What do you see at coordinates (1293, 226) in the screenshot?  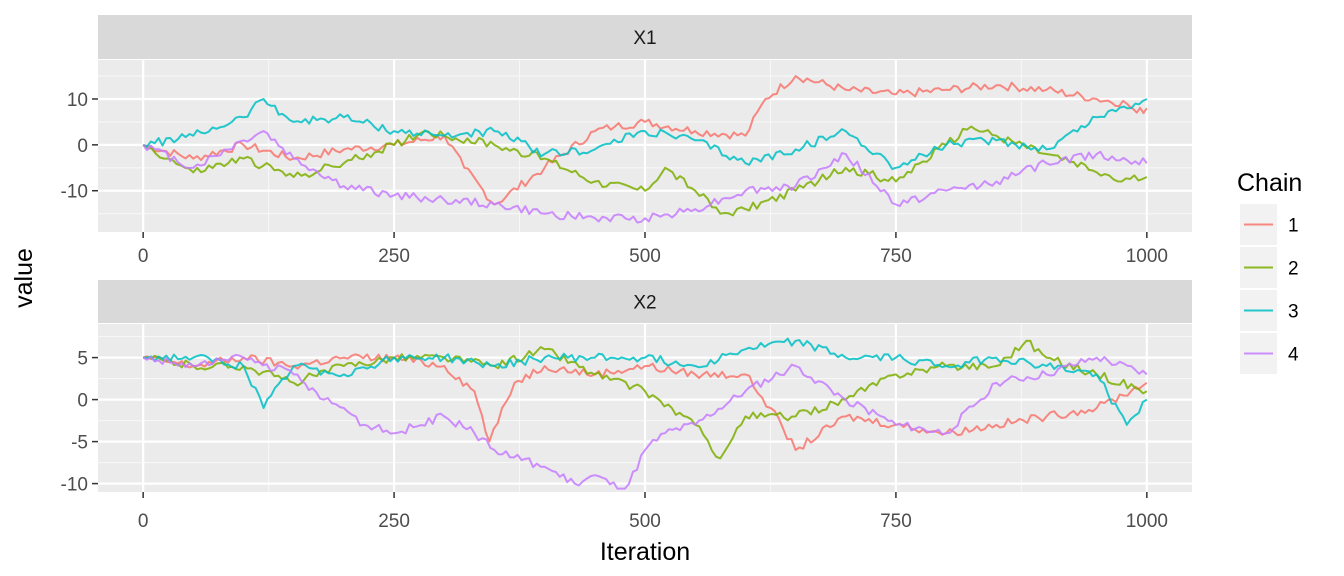 I see `legend-label-chain-1: 1` at bounding box center [1293, 226].